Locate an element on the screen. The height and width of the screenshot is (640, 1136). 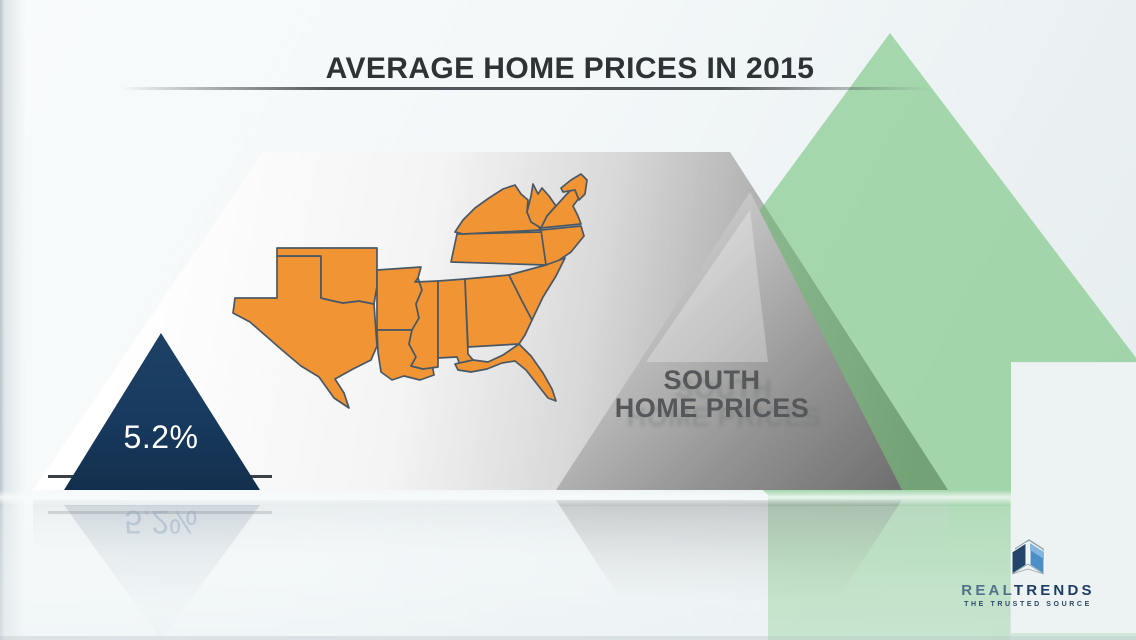
state-maryland-delaware is located at coordinates (574, 187).